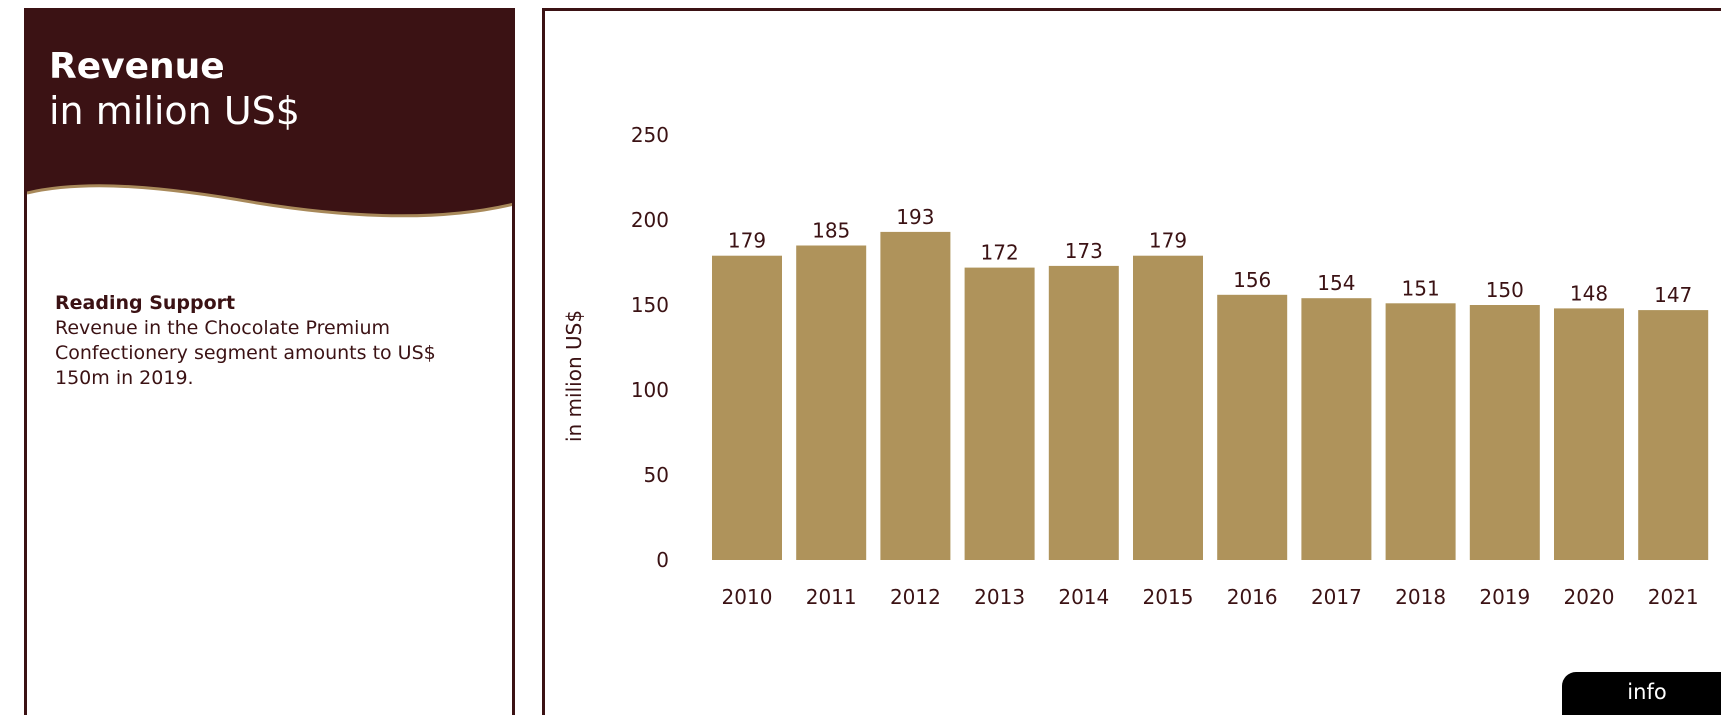  Describe the element at coordinates (1252, 597) in the screenshot. I see `x-tick-label: 2016` at that location.